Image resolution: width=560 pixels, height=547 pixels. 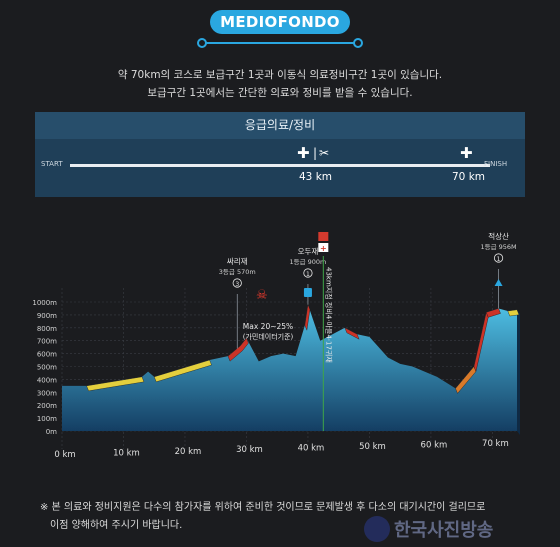 I want to click on climb-badge-number: 3, so click(x=237, y=284).